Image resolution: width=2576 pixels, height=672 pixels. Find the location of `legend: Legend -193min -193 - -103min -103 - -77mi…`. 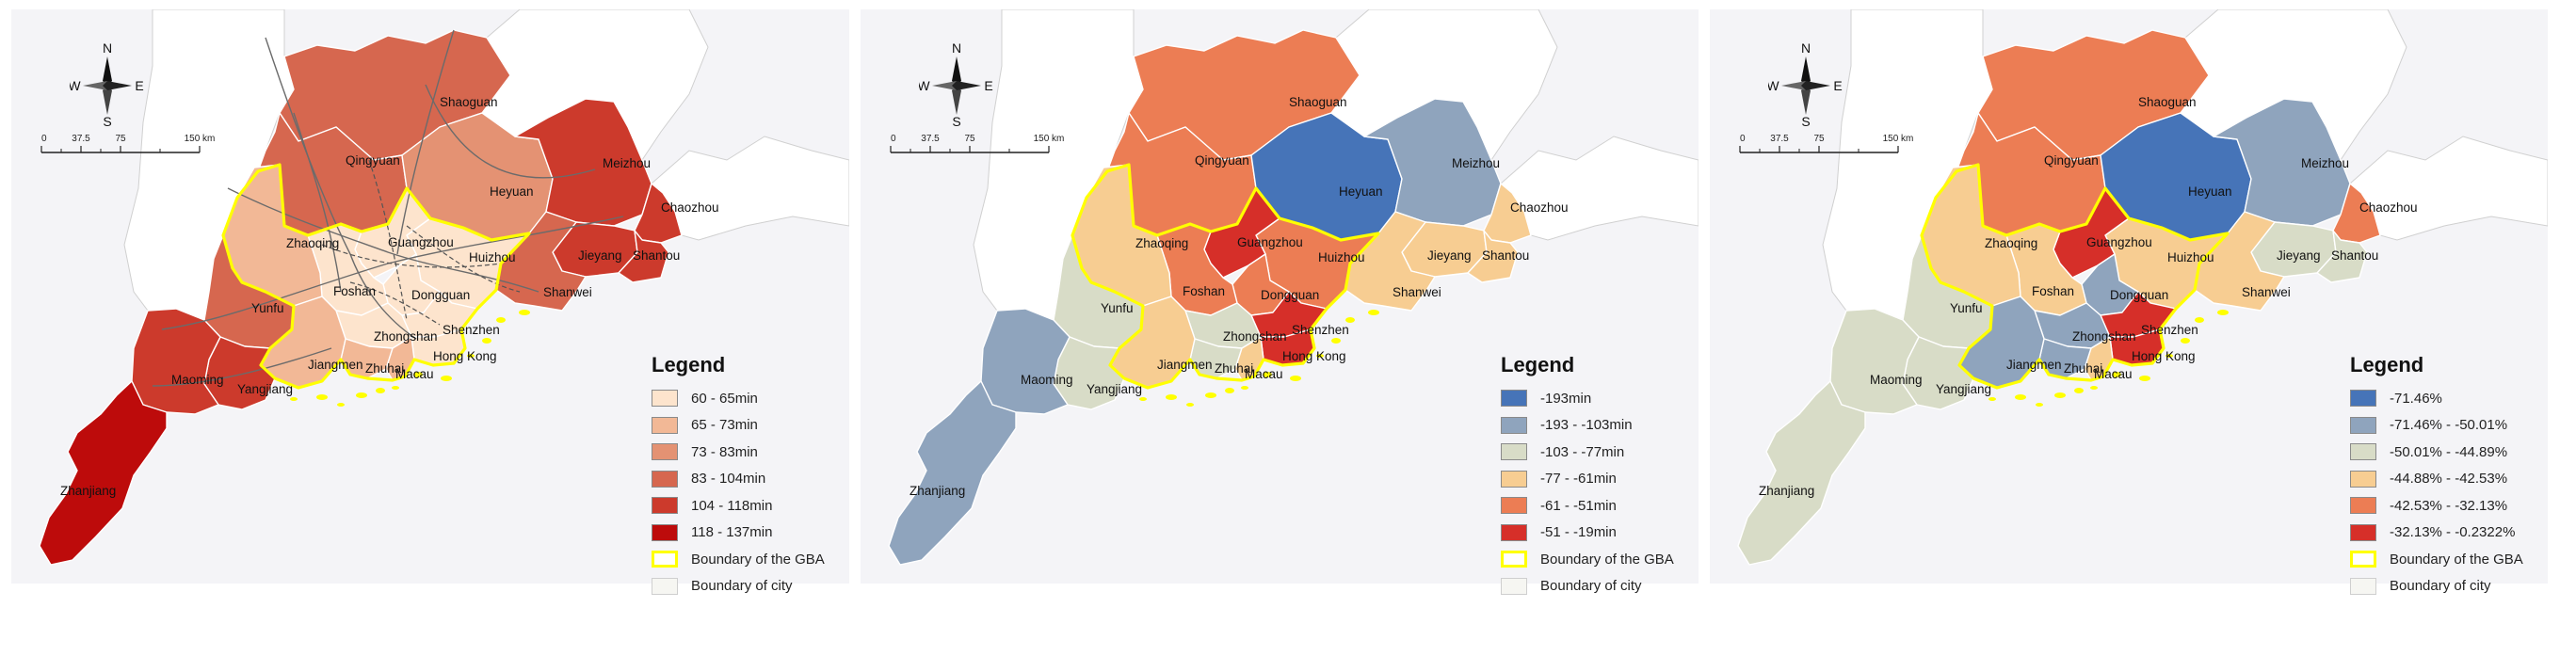

legend: Legend -193min -193 - -103min -103 - -77mi… is located at coordinates (1600, 476).